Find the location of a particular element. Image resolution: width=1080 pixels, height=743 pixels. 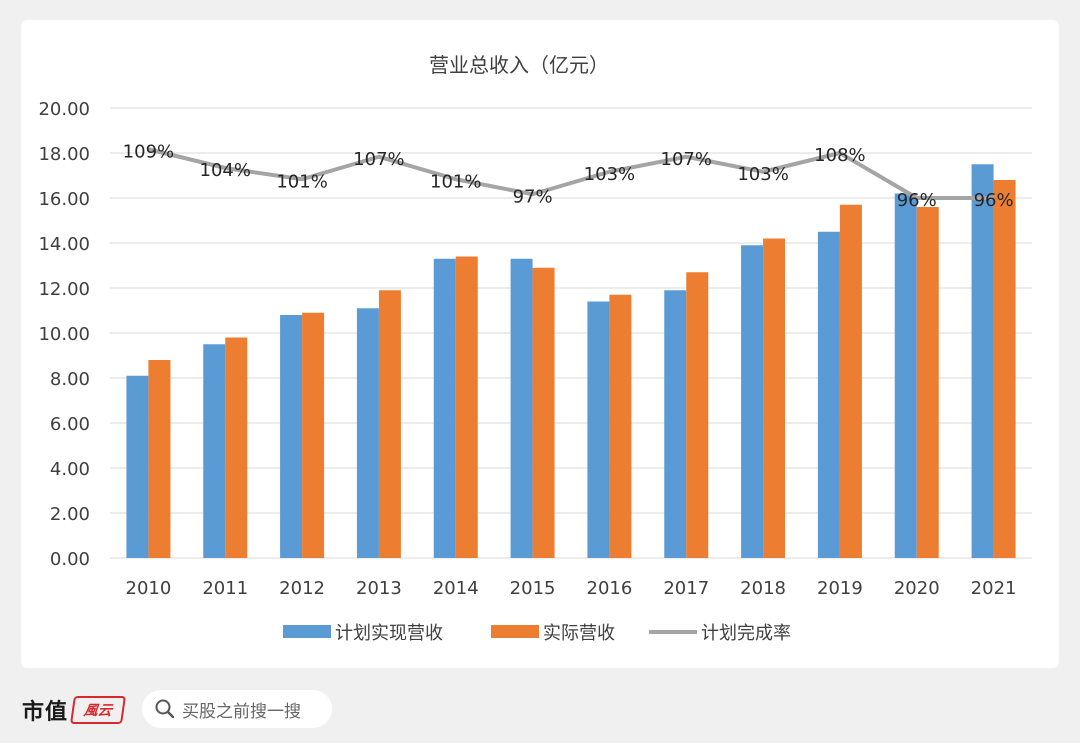

brand-logo: 市值 風云 is located at coordinates (74, 710).